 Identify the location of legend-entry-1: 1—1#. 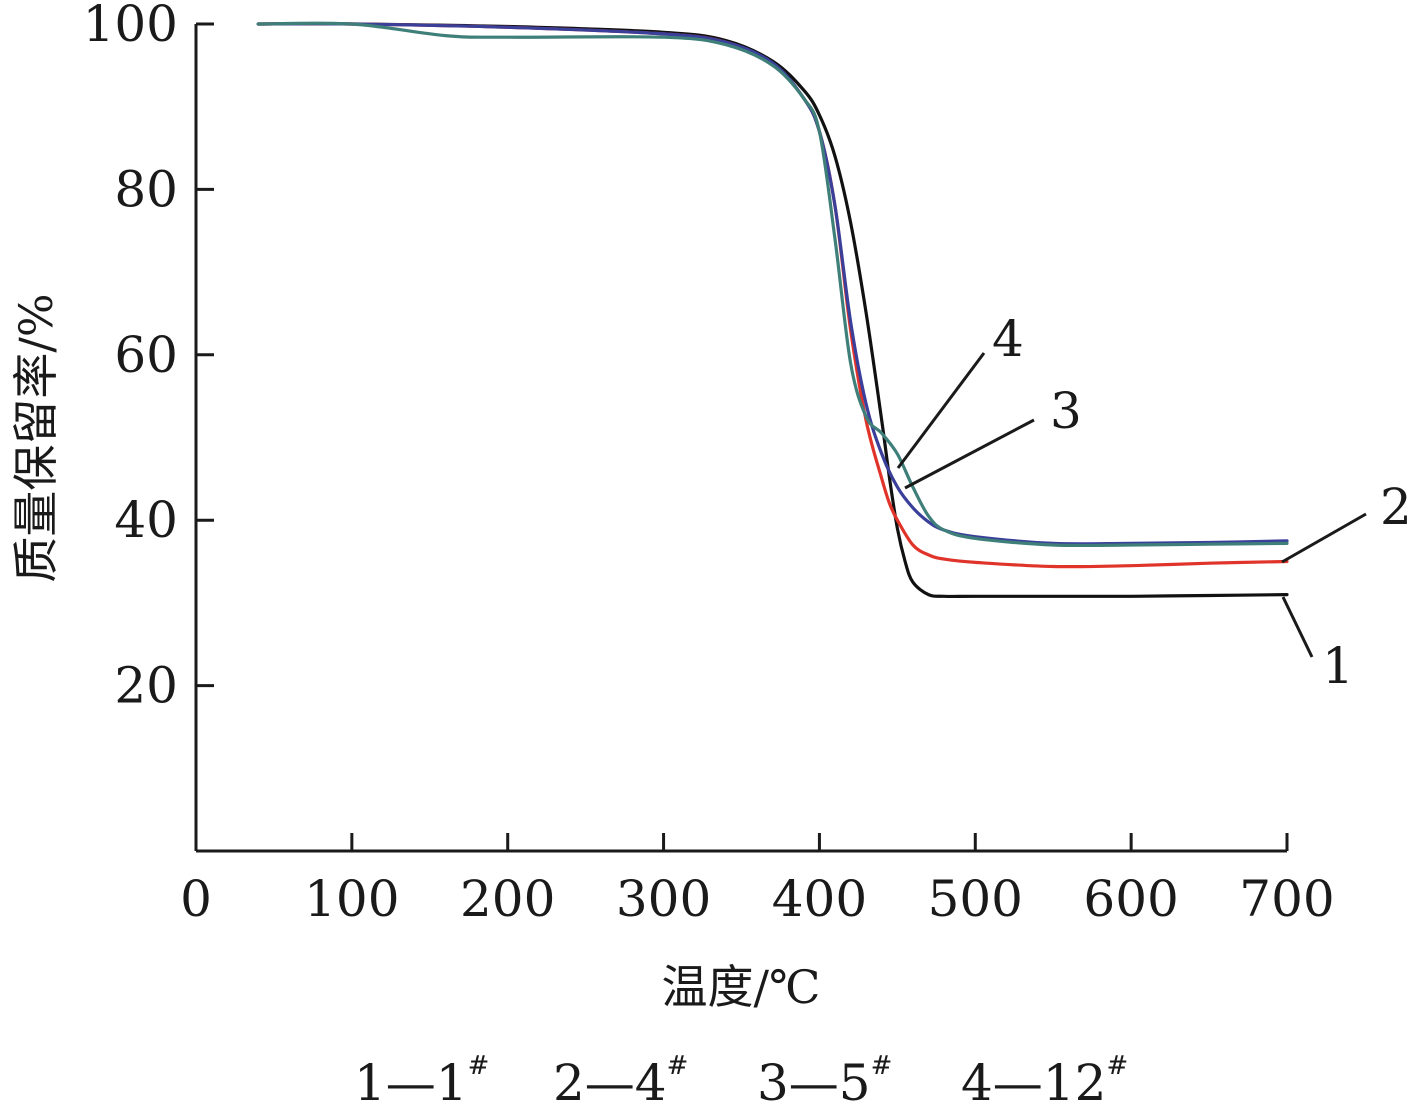
(421, 1077).